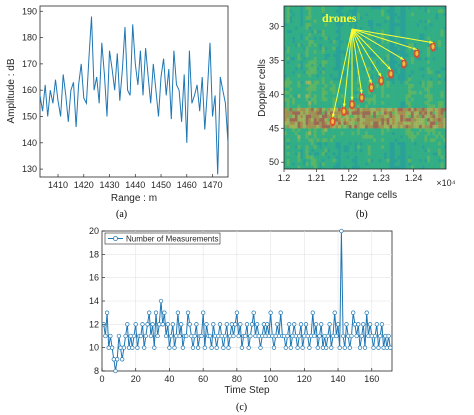 This screenshot has height=415, width=474. What do you see at coordinates (433, 47) in the screenshot?
I see `drone-hotspot-core` at bounding box center [433, 47].